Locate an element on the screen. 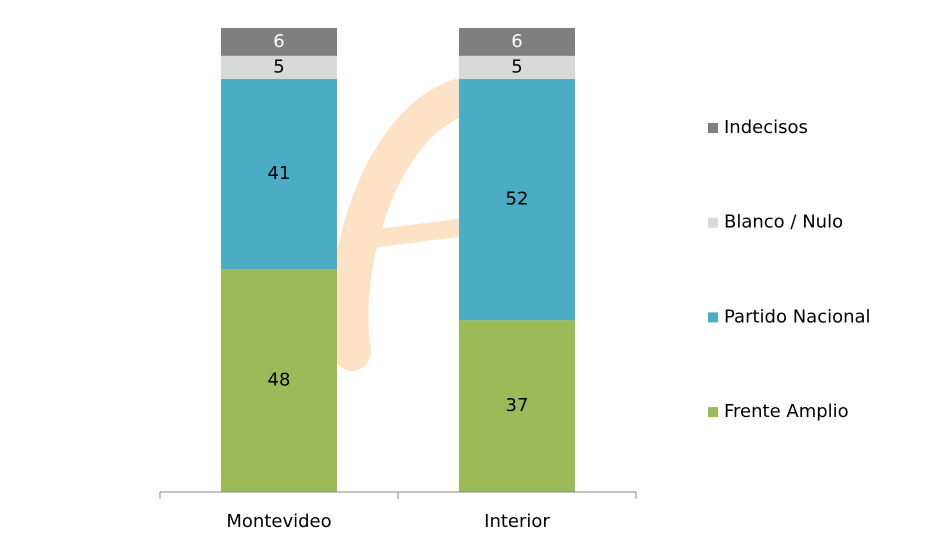  data-label: 41 is located at coordinates (279, 173).